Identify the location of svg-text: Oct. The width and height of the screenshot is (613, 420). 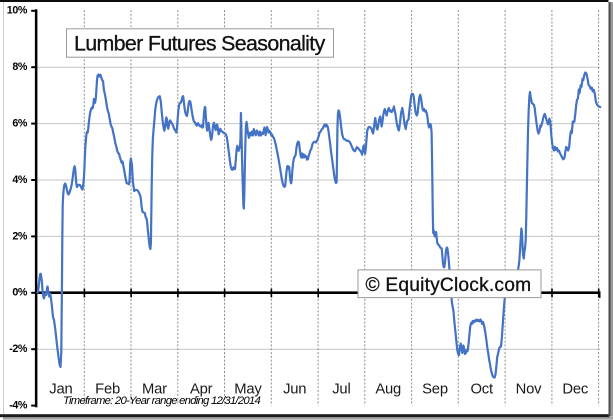
(481, 390).